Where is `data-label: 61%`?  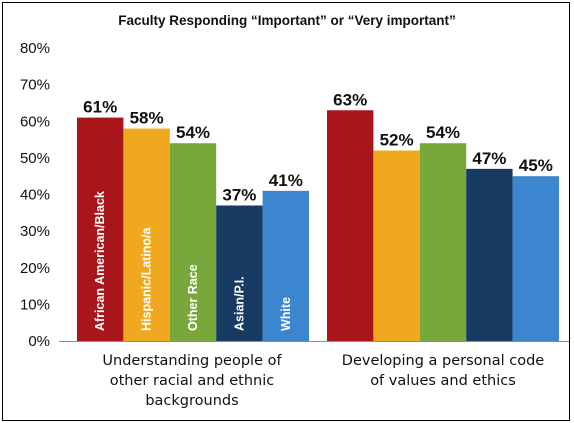
data-label: 61% is located at coordinates (100, 107).